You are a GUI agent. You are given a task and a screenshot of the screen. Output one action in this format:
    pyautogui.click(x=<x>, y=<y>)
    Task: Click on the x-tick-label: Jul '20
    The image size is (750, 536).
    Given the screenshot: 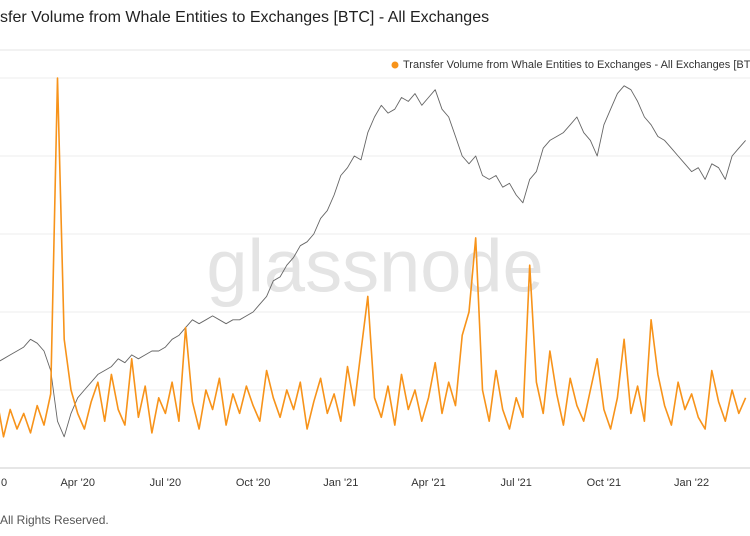 What is the action you would take?
    pyautogui.click(x=165, y=483)
    